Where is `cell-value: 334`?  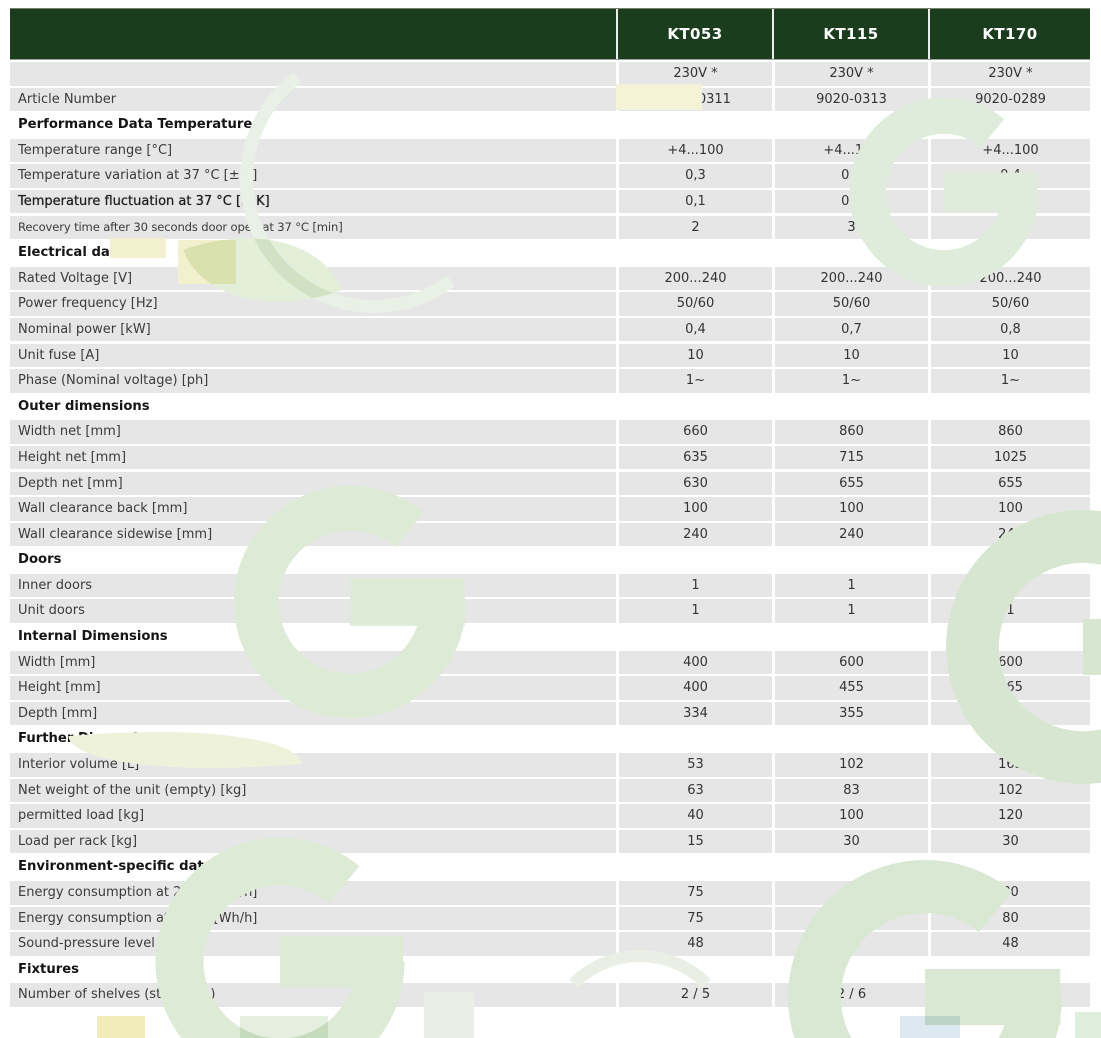
cell-value: 334 is located at coordinates (694, 713).